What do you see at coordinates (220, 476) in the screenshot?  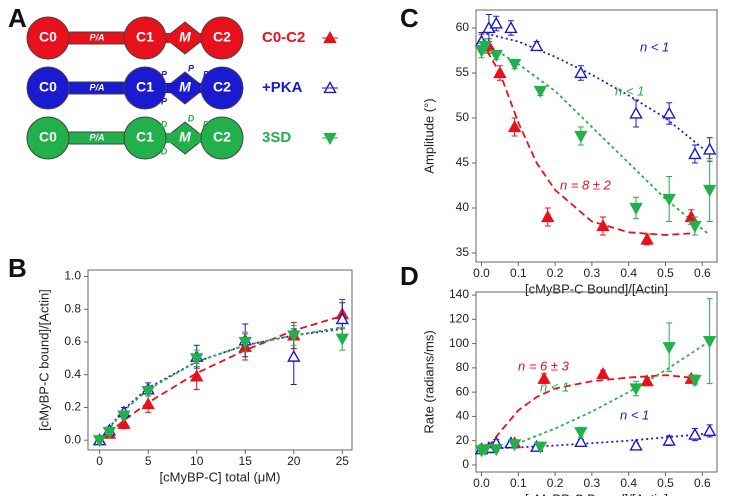 I see `x-axis-label: [cMyBP-C] total (μM)` at bounding box center [220, 476].